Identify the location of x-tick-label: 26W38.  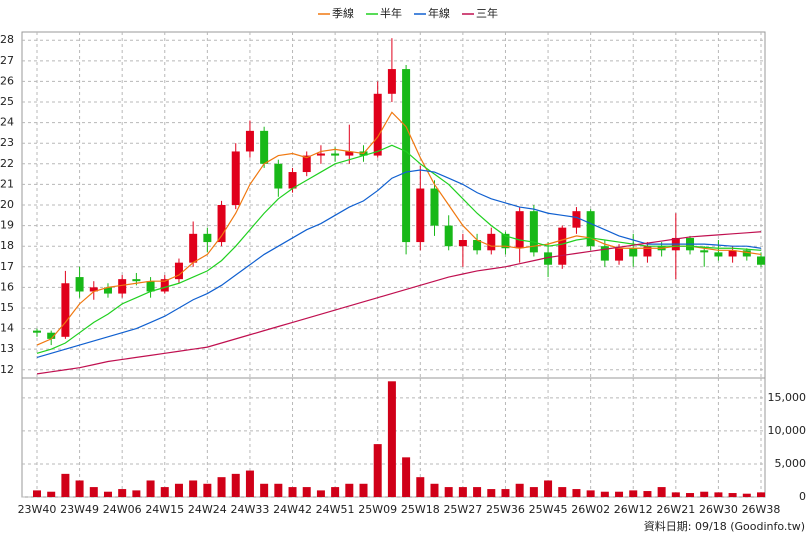
(761, 509).